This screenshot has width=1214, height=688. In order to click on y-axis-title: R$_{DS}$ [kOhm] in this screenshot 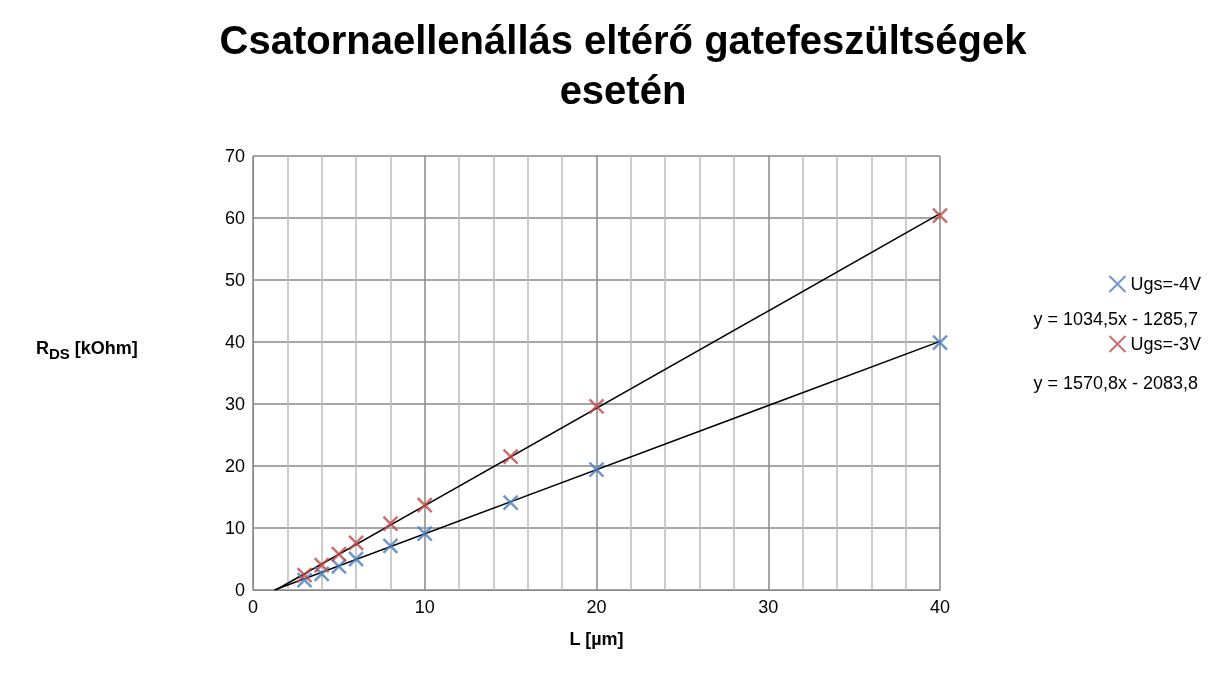, I will do `click(87, 350)`.